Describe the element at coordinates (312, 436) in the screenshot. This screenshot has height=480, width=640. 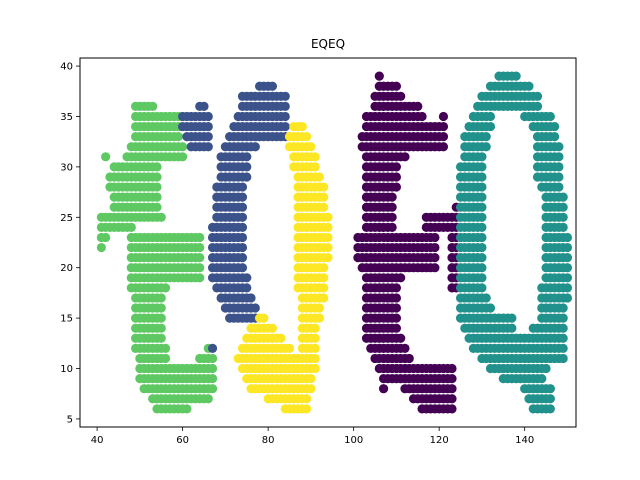
I see `x-axis: 40 60 80 100 120 140` at that location.